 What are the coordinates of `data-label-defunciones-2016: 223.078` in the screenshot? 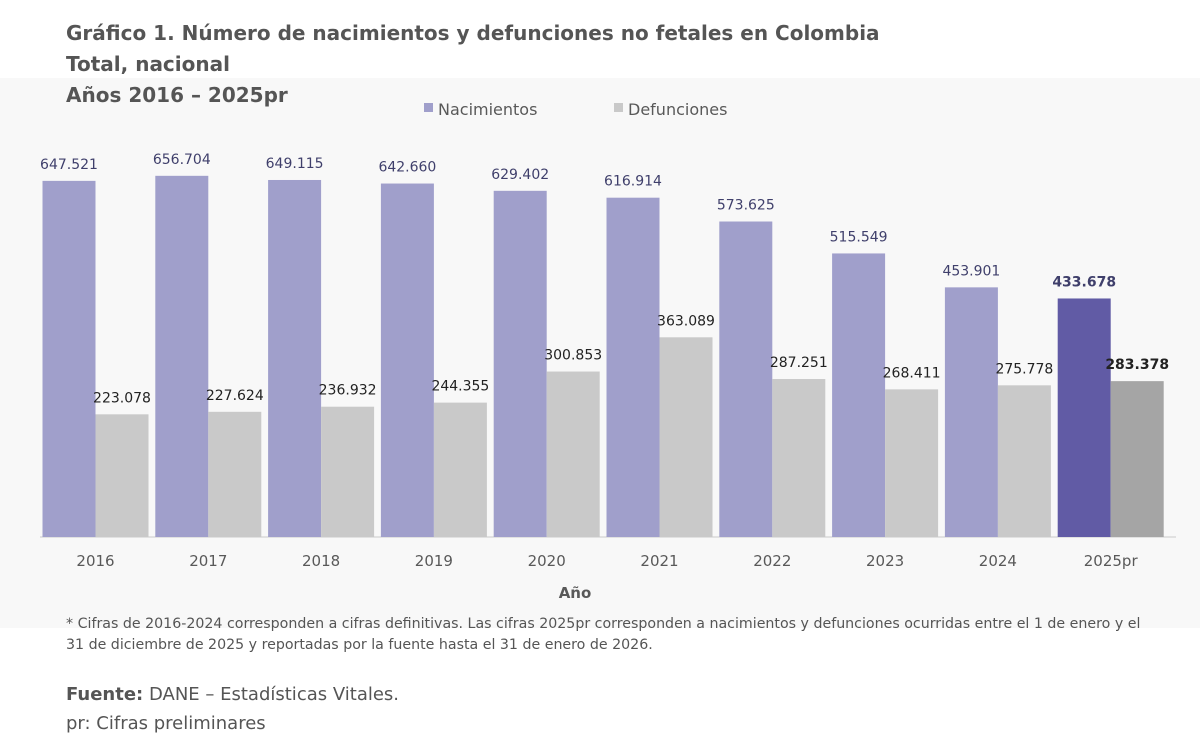 It's located at (122, 398).